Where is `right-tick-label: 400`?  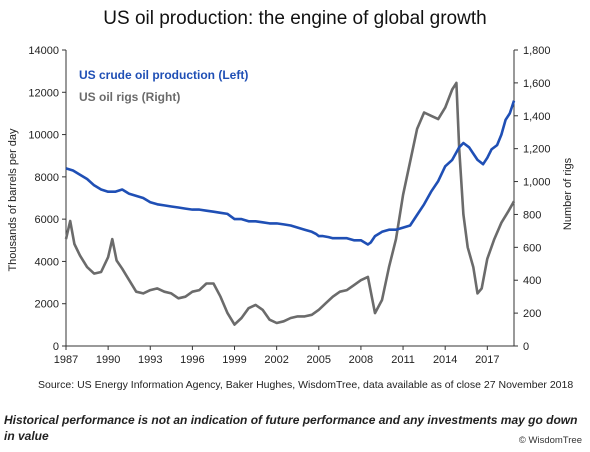 right-tick-label: 400 is located at coordinates (532, 281).